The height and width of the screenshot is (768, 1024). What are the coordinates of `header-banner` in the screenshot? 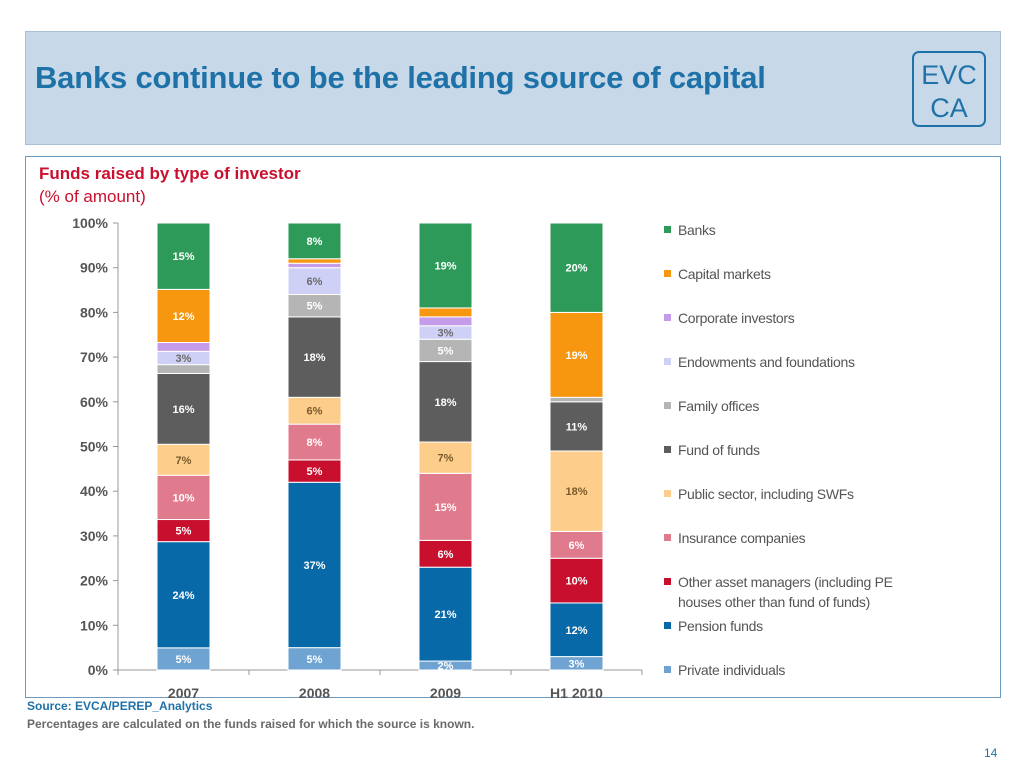 It's located at (513, 88).